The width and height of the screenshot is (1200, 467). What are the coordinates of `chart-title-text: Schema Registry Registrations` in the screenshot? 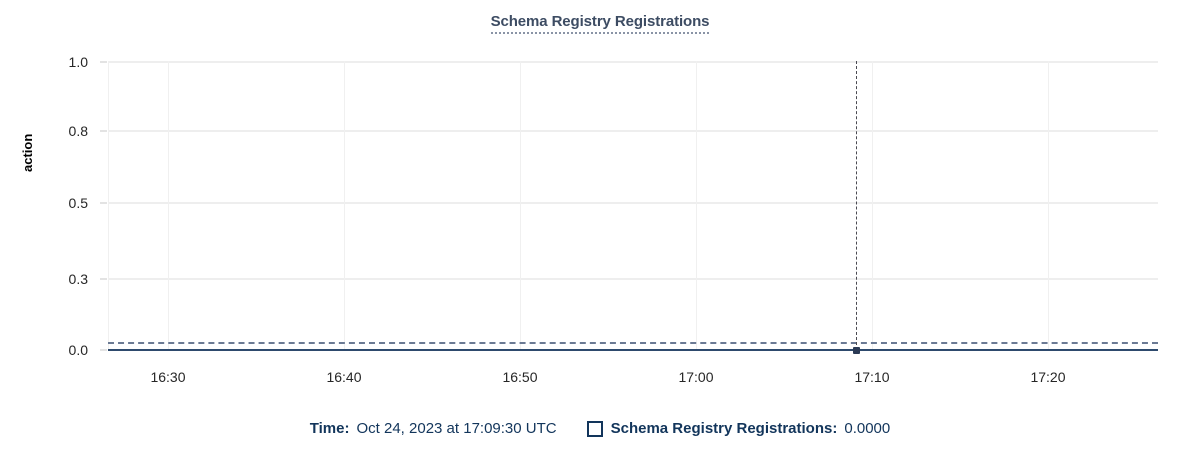 It's located at (600, 23).